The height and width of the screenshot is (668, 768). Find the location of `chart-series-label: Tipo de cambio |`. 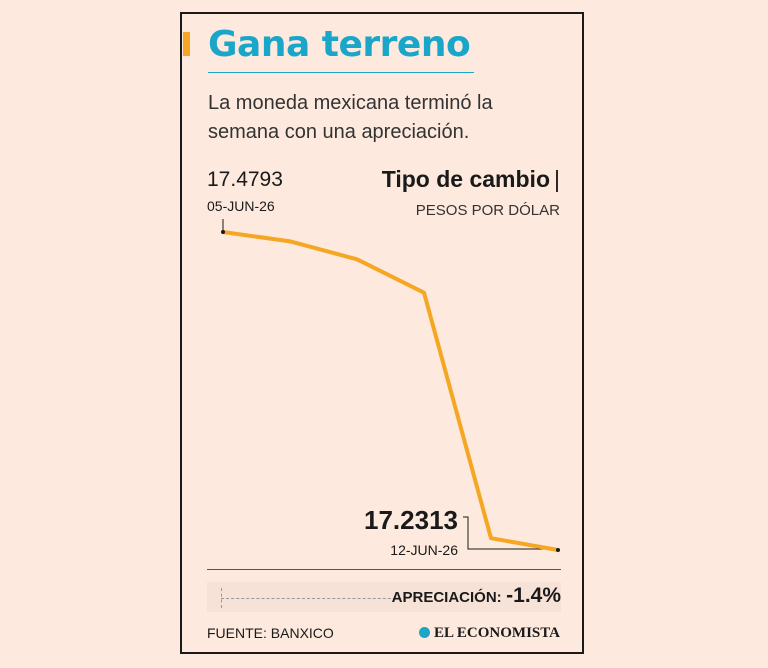

chart-series-label: Tipo de cambio | is located at coordinates (471, 179).